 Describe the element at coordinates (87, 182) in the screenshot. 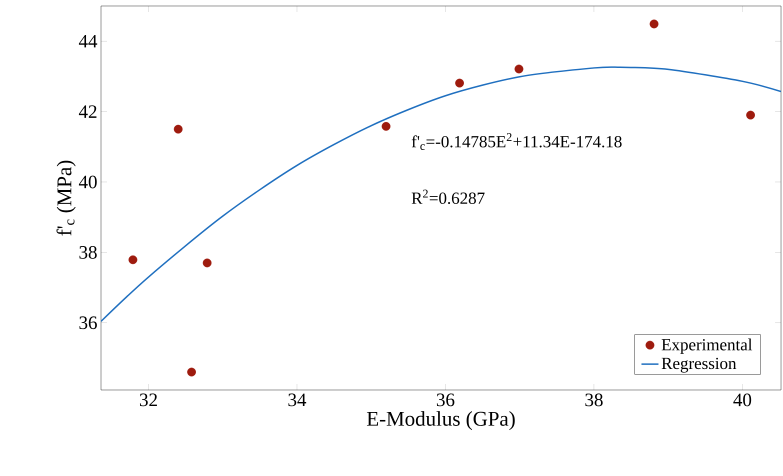

I see `y-tick-label: 40` at that location.